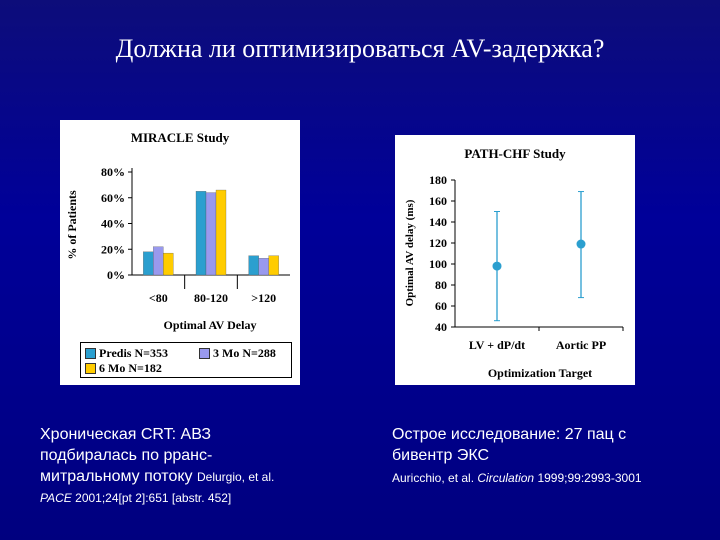  I want to click on left-caption-line: Хроническая CRT: АВЗ, so click(126, 434).